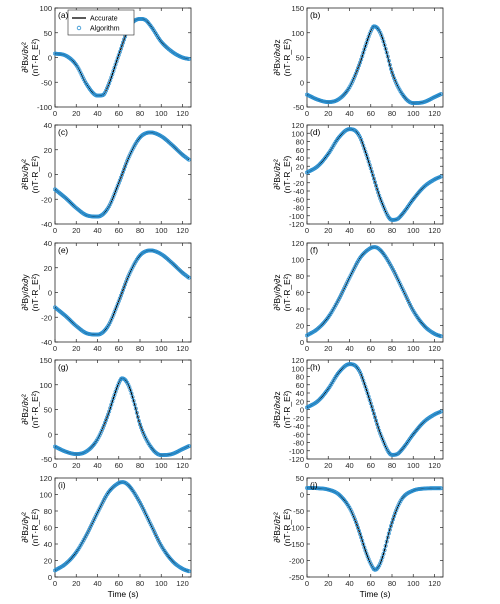 The height and width of the screenshot is (604, 500). Describe the element at coordinates (298, 199) in the screenshot. I see `y-tick-label: -60` at that location.